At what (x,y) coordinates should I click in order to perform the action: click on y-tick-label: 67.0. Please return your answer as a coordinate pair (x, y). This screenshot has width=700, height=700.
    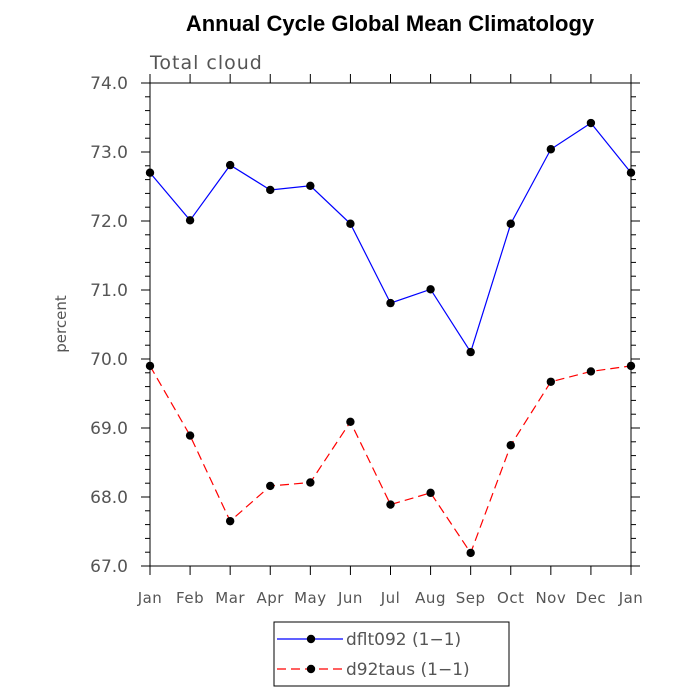
    Looking at the image, I should click on (109, 567).